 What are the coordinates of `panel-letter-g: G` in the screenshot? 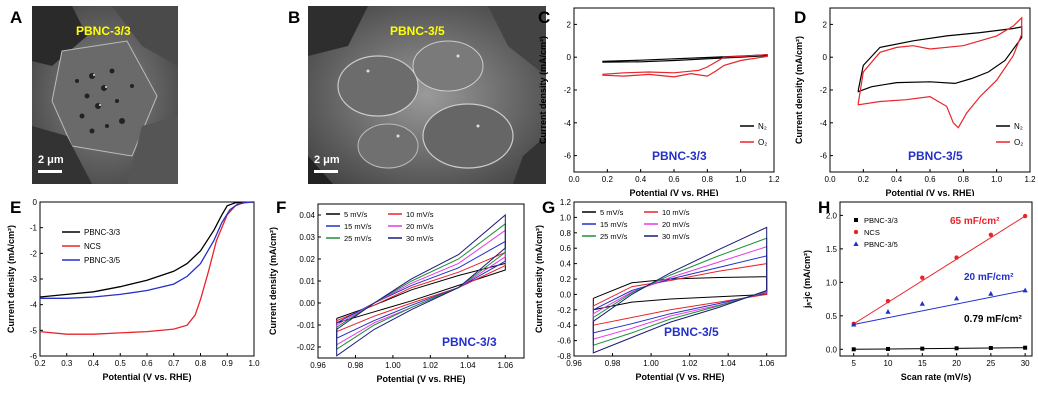 It's located at (549, 207).